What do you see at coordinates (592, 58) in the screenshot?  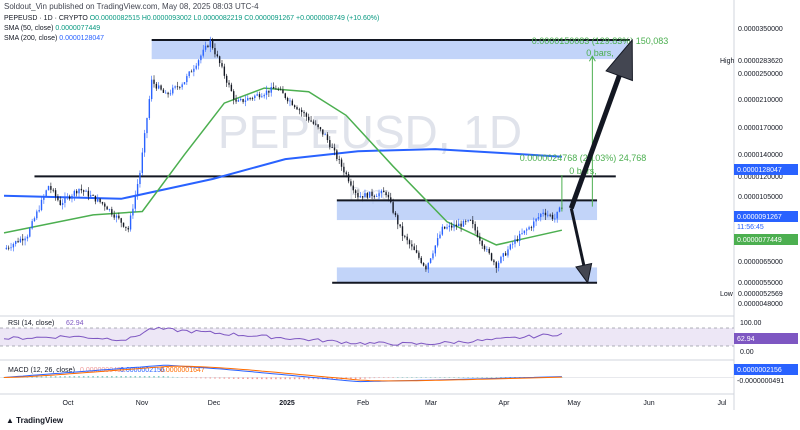 I see `upper-measure-arrowhead` at bounding box center [592, 58].